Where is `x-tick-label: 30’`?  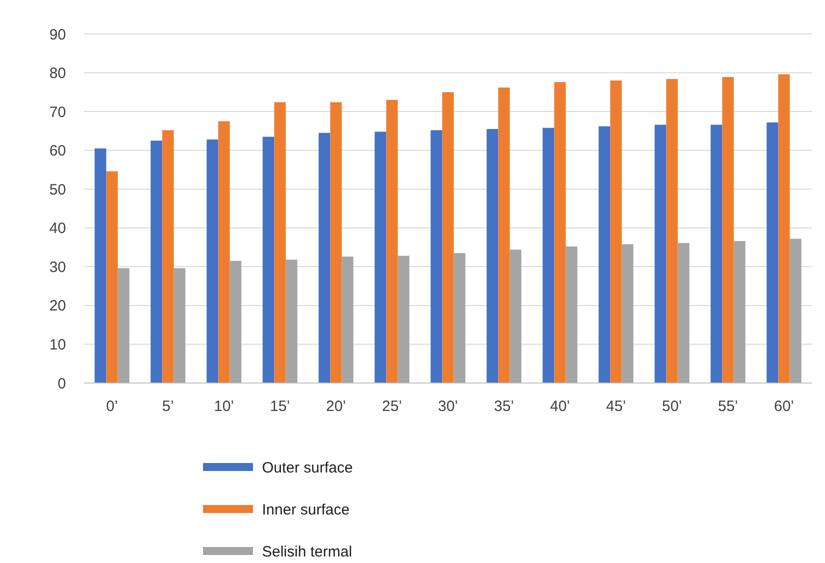 x-tick-label: 30’ is located at coordinates (448, 406).